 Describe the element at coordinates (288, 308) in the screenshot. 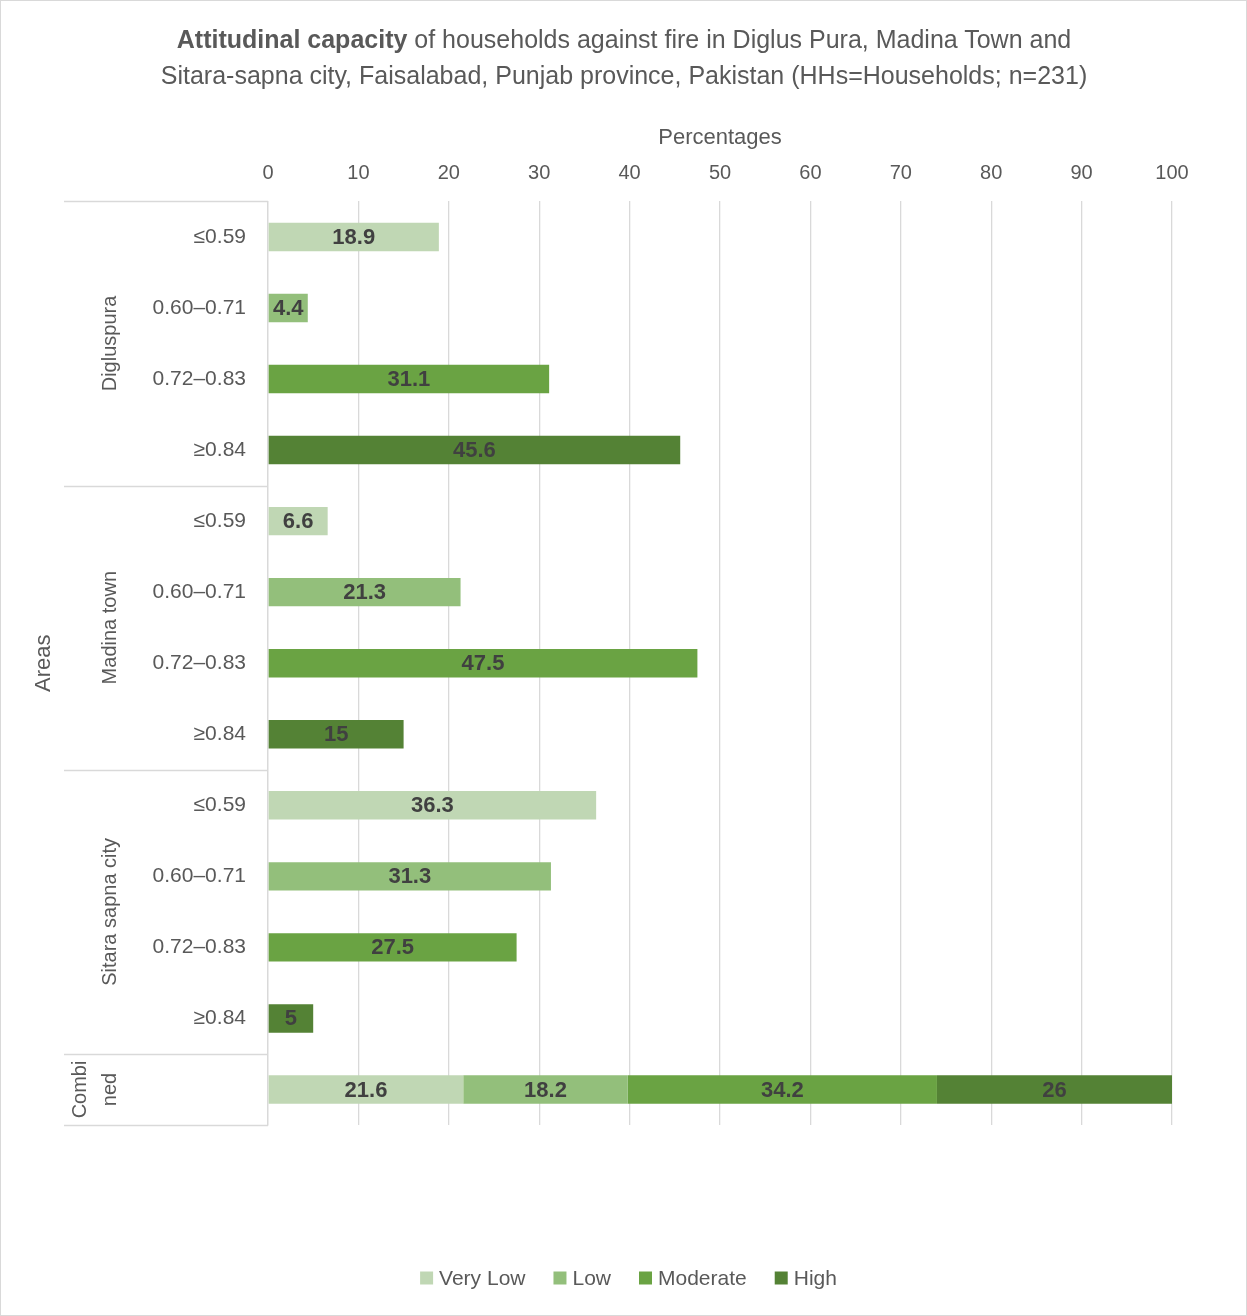

I see `data-label: 4.4` at that location.